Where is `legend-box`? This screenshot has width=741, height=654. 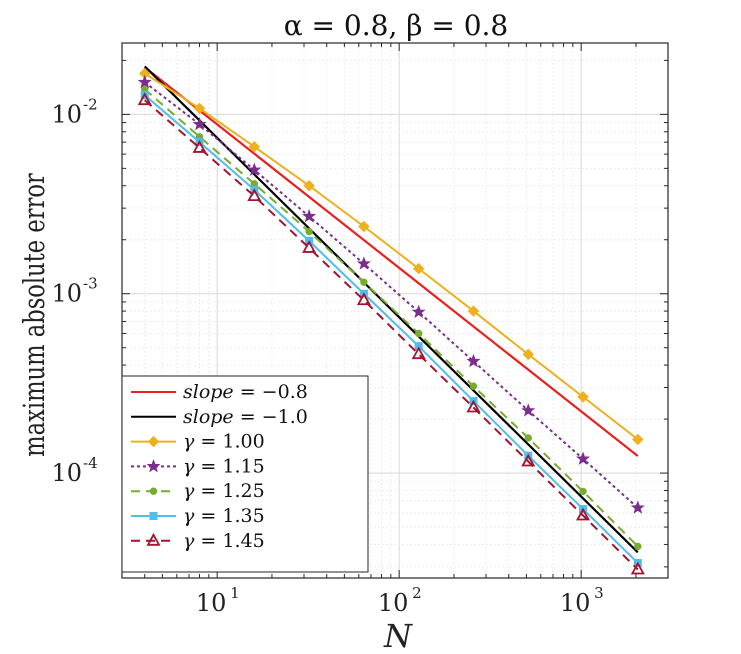
legend-box is located at coordinates (245, 474).